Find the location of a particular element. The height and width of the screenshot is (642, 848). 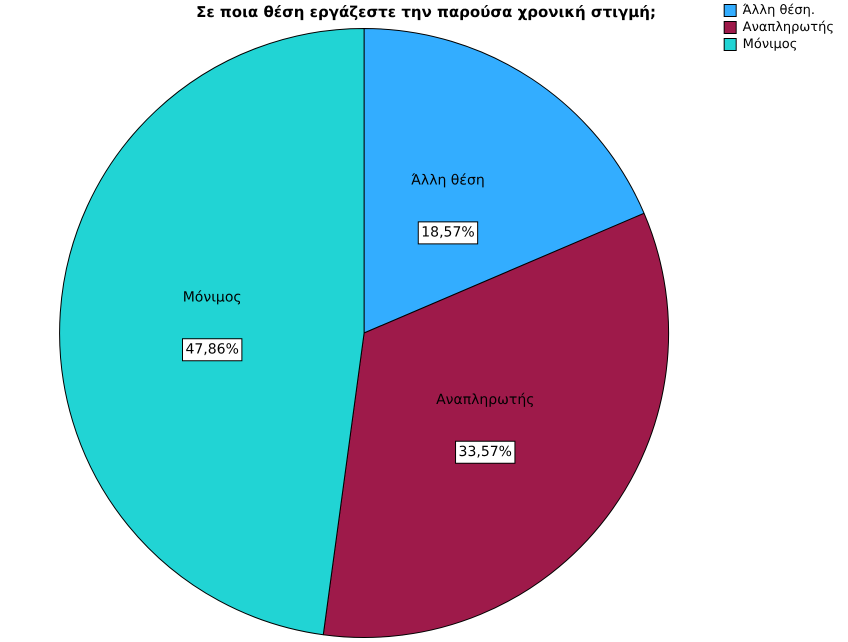

slice-label: Αναπληρωτής is located at coordinates (485, 400).